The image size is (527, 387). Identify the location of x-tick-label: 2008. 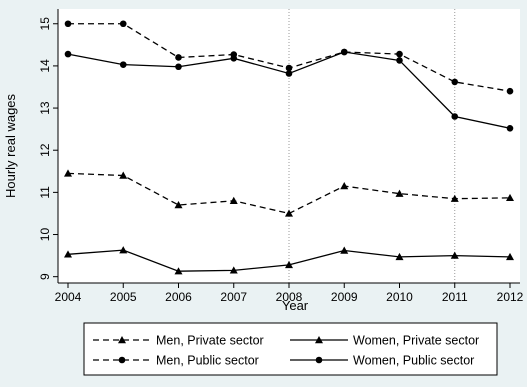
(289, 297).